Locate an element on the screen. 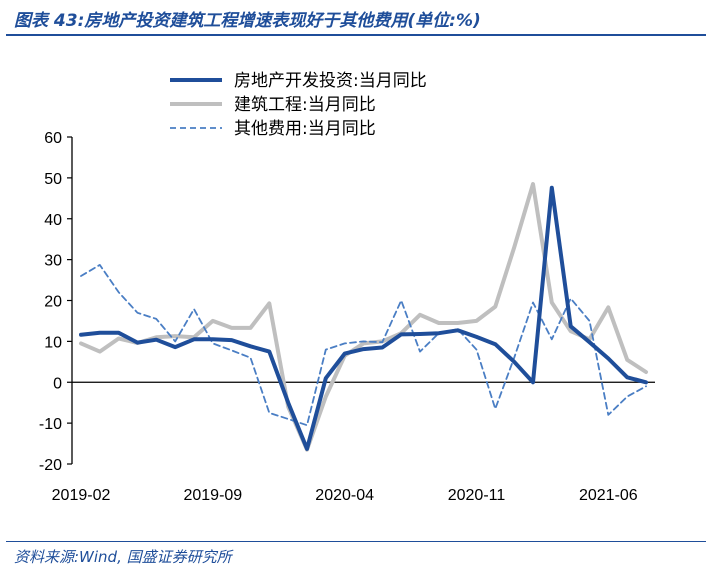  x-tick-label: 2019-09 is located at coordinates (212, 495).